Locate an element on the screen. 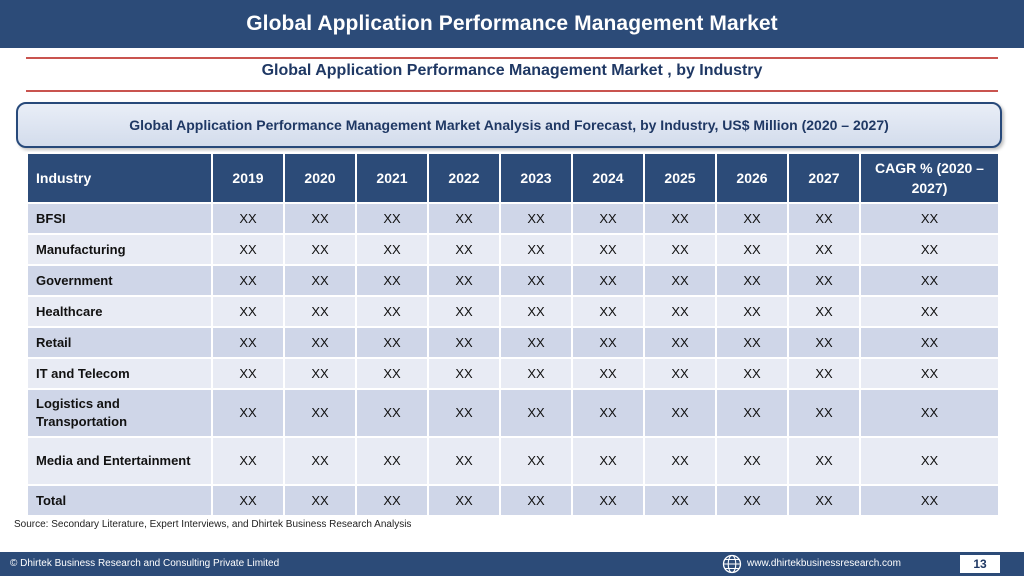 The height and width of the screenshot is (576, 1024). total-row: Total XX XX XX XX XX XX XX XX XX XX is located at coordinates (513, 500).